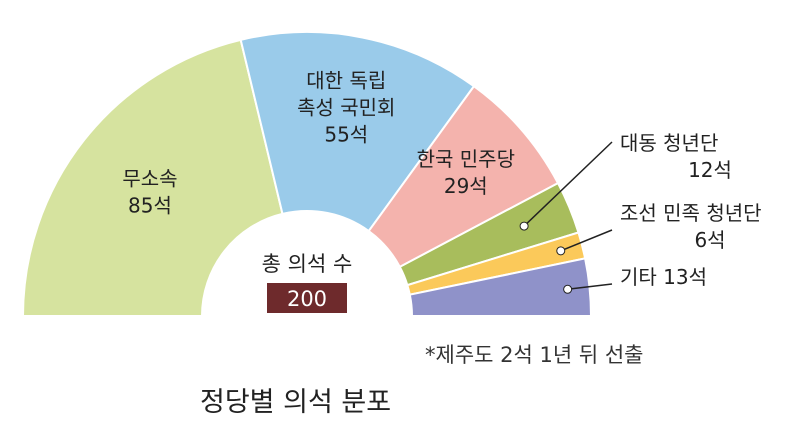 The width and height of the screenshot is (800, 430). Describe the element at coordinates (710, 170) in the screenshot. I see `slice-label: 12석` at that location.